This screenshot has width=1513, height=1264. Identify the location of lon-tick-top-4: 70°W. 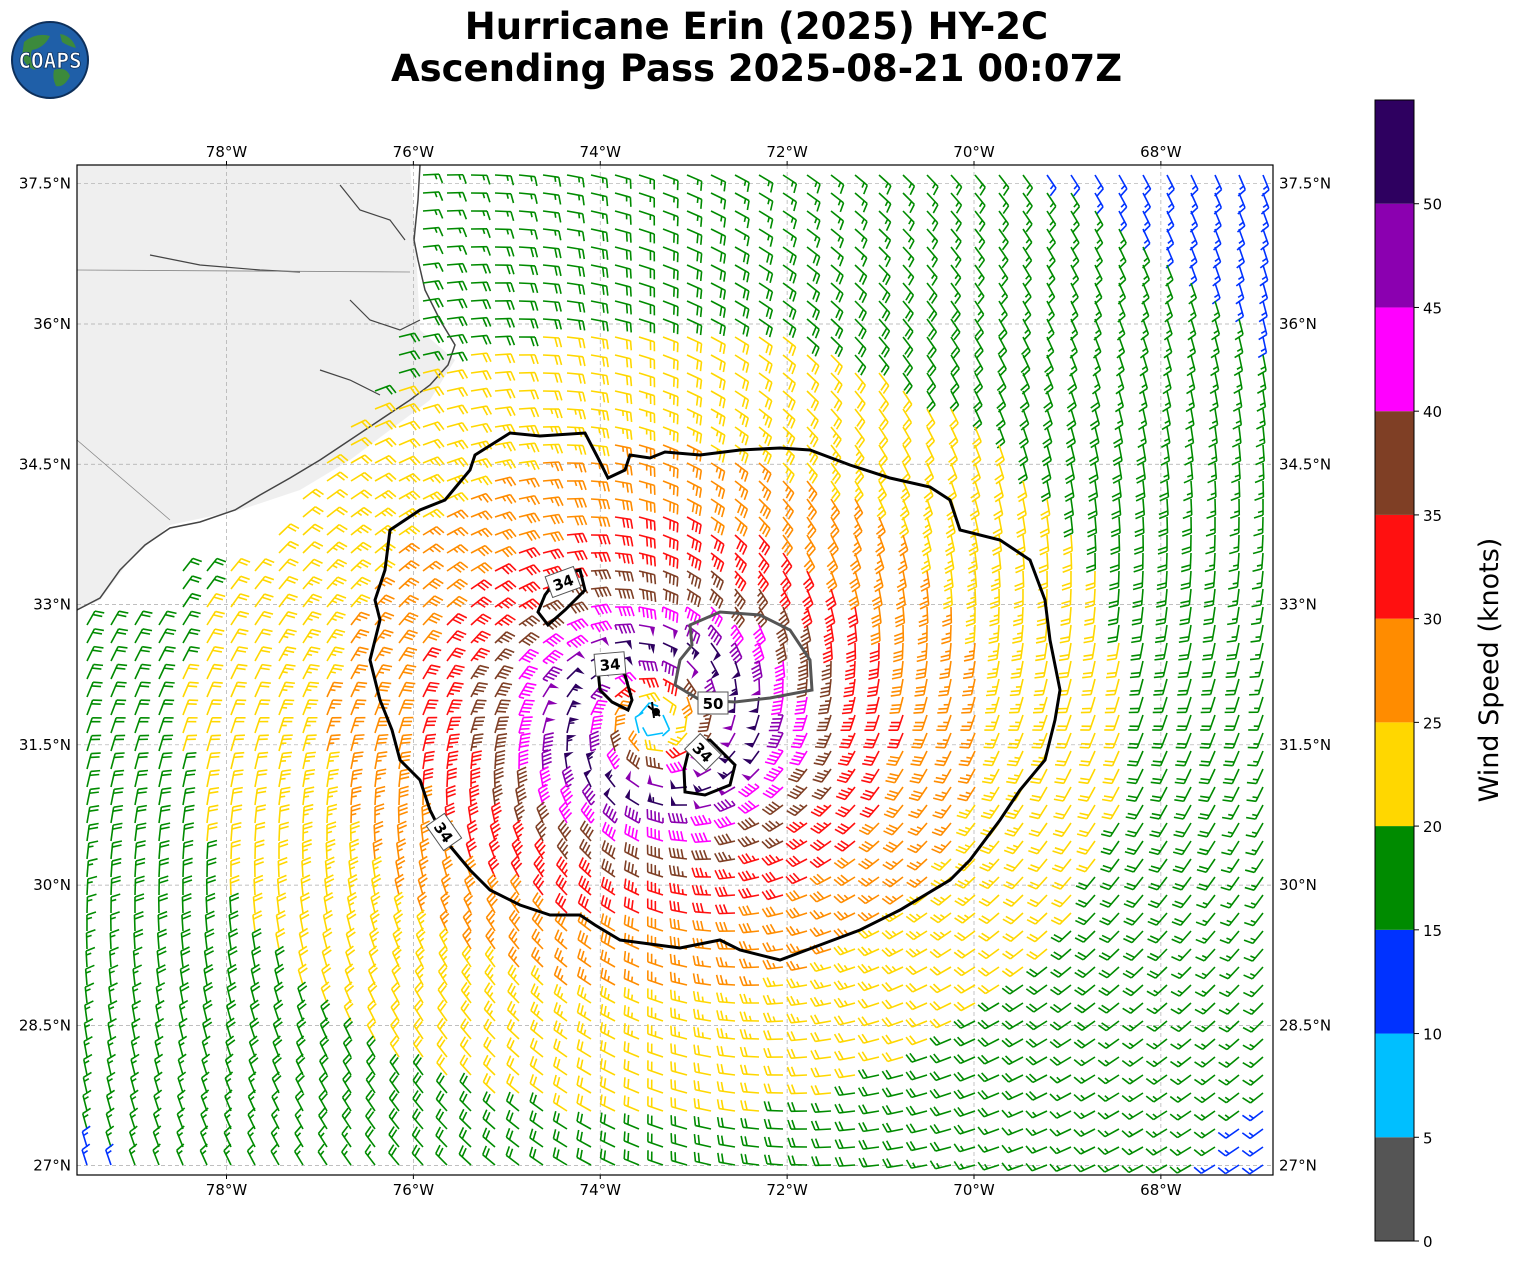
(974, 152).